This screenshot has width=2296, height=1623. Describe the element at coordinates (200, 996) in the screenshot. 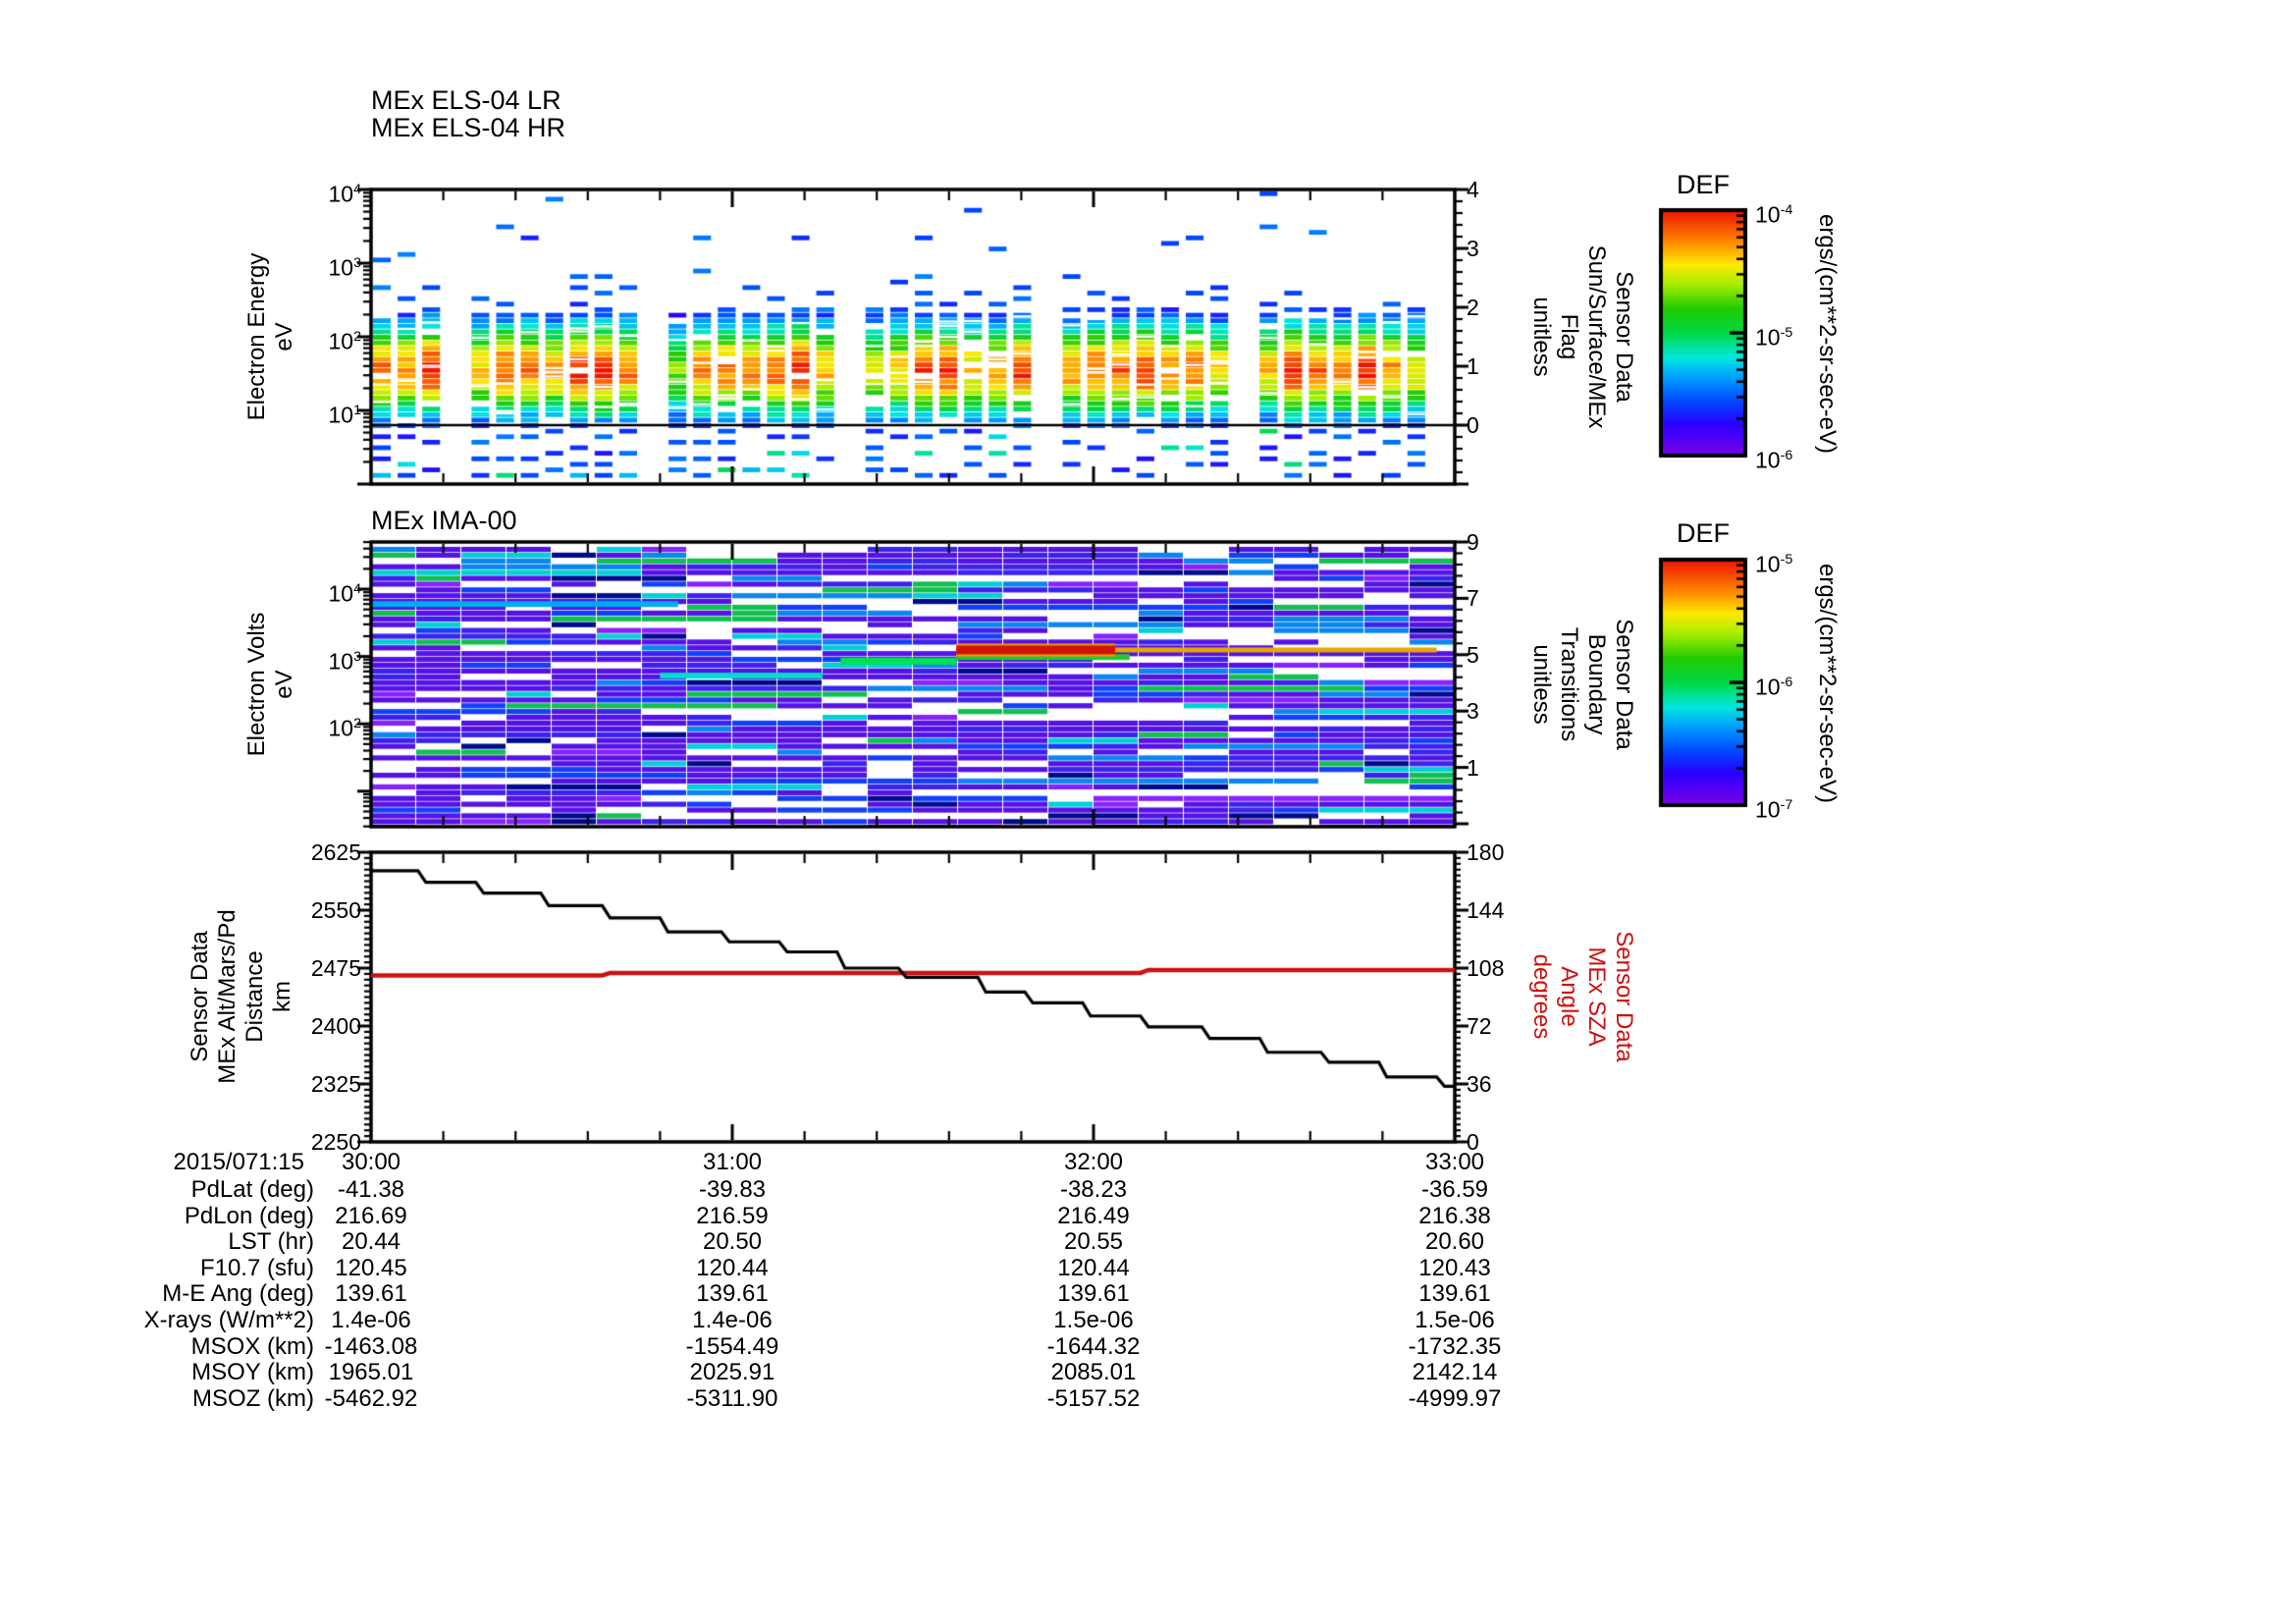

I see `altitude-label-line1: Sensor Data` at that location.